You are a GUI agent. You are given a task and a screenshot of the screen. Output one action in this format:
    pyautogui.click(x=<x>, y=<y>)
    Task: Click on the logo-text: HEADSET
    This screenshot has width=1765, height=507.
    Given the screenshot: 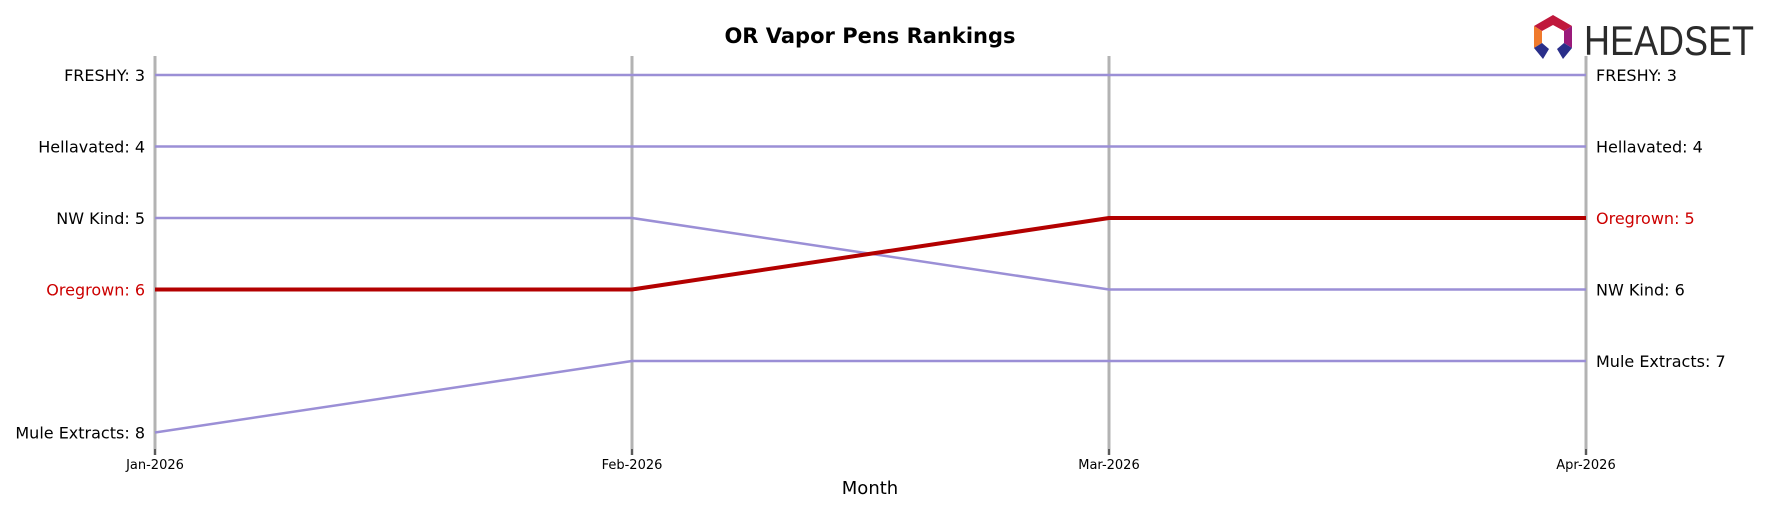 What is the action you would take?
    pyautogui.click(x=1669, y=40)
    